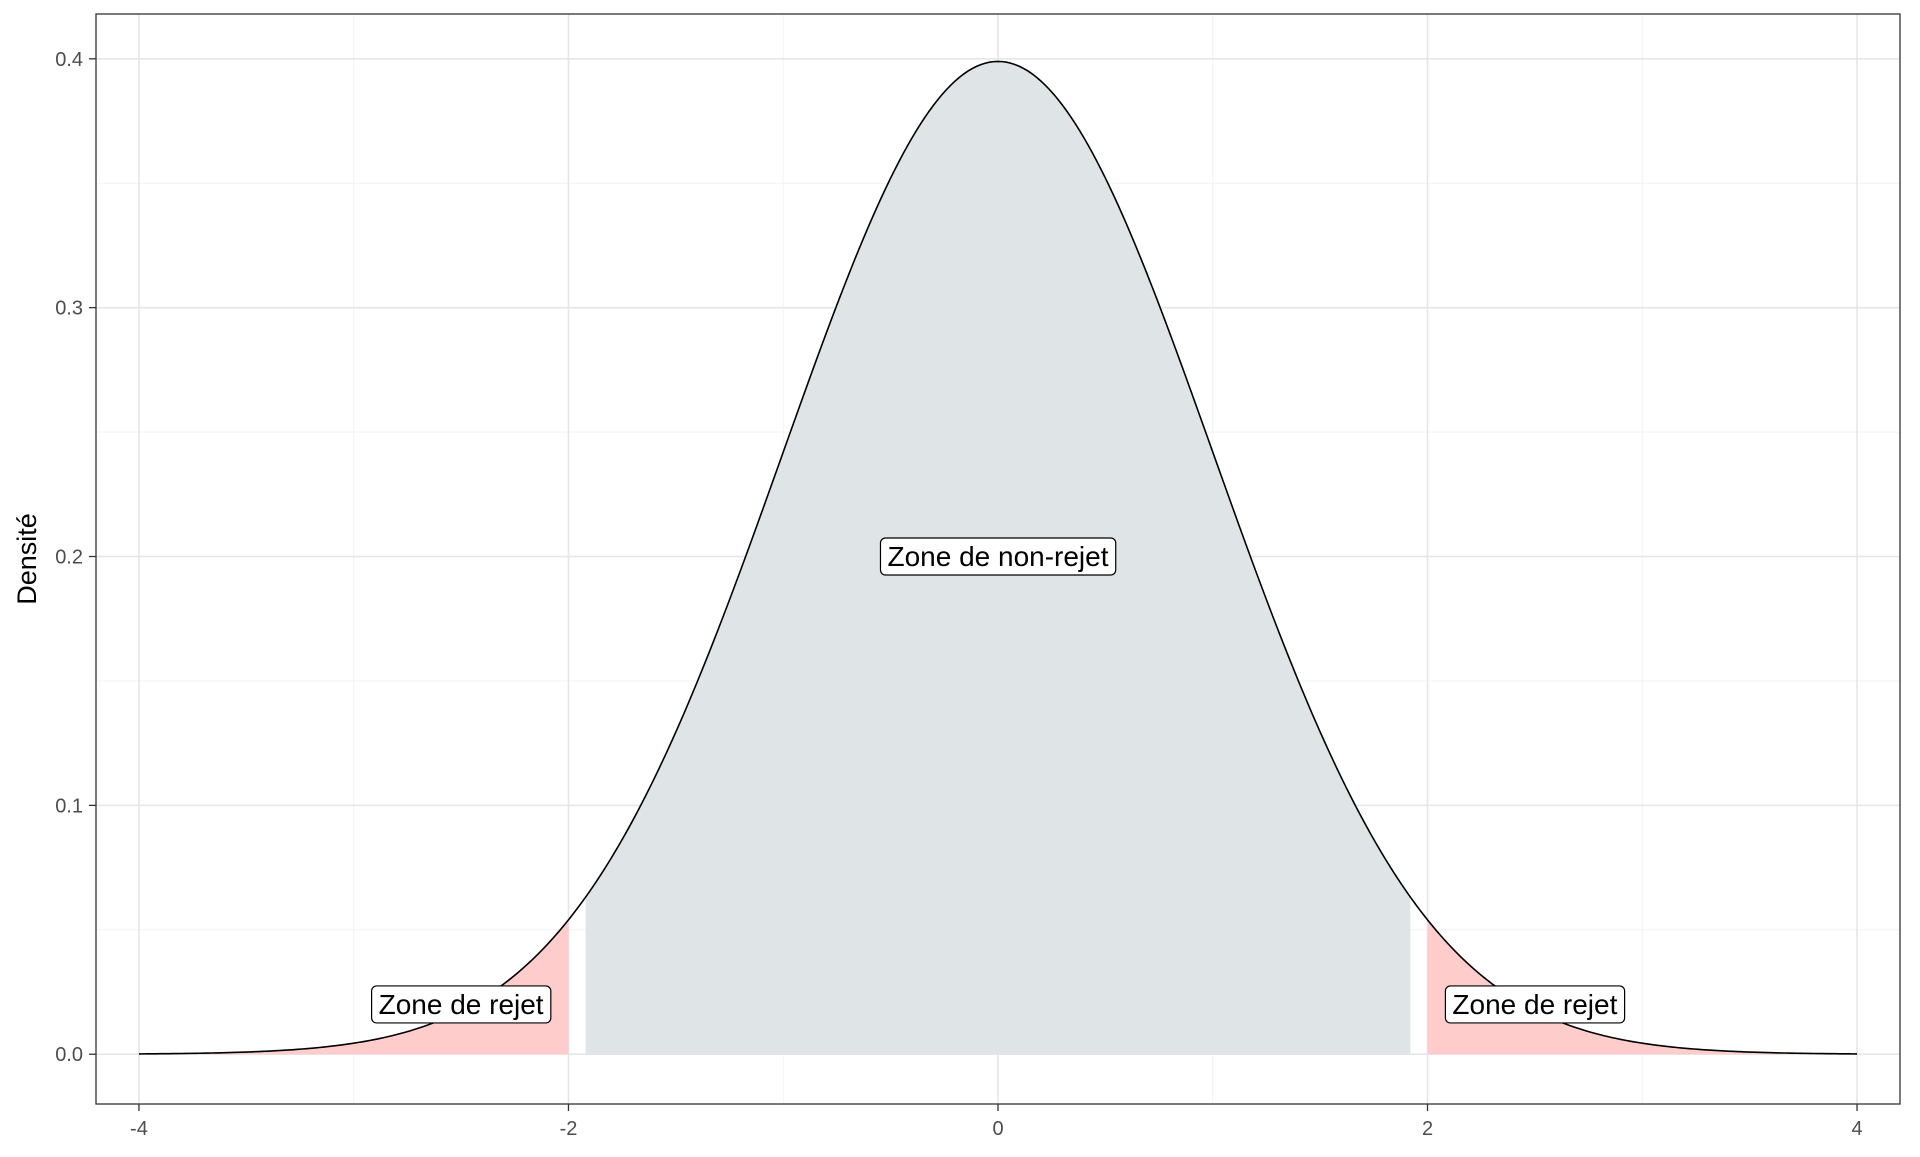 This screenshot has height=1157, width=1920. Describe the element at coordinates (27, 559) in the screenshot. I see `y-axis-title: Densité` at that location.